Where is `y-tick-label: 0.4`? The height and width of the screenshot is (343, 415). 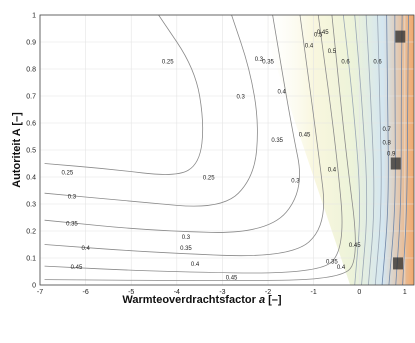
y-tick-label: 0.4 is located at coordinates (31, 178).